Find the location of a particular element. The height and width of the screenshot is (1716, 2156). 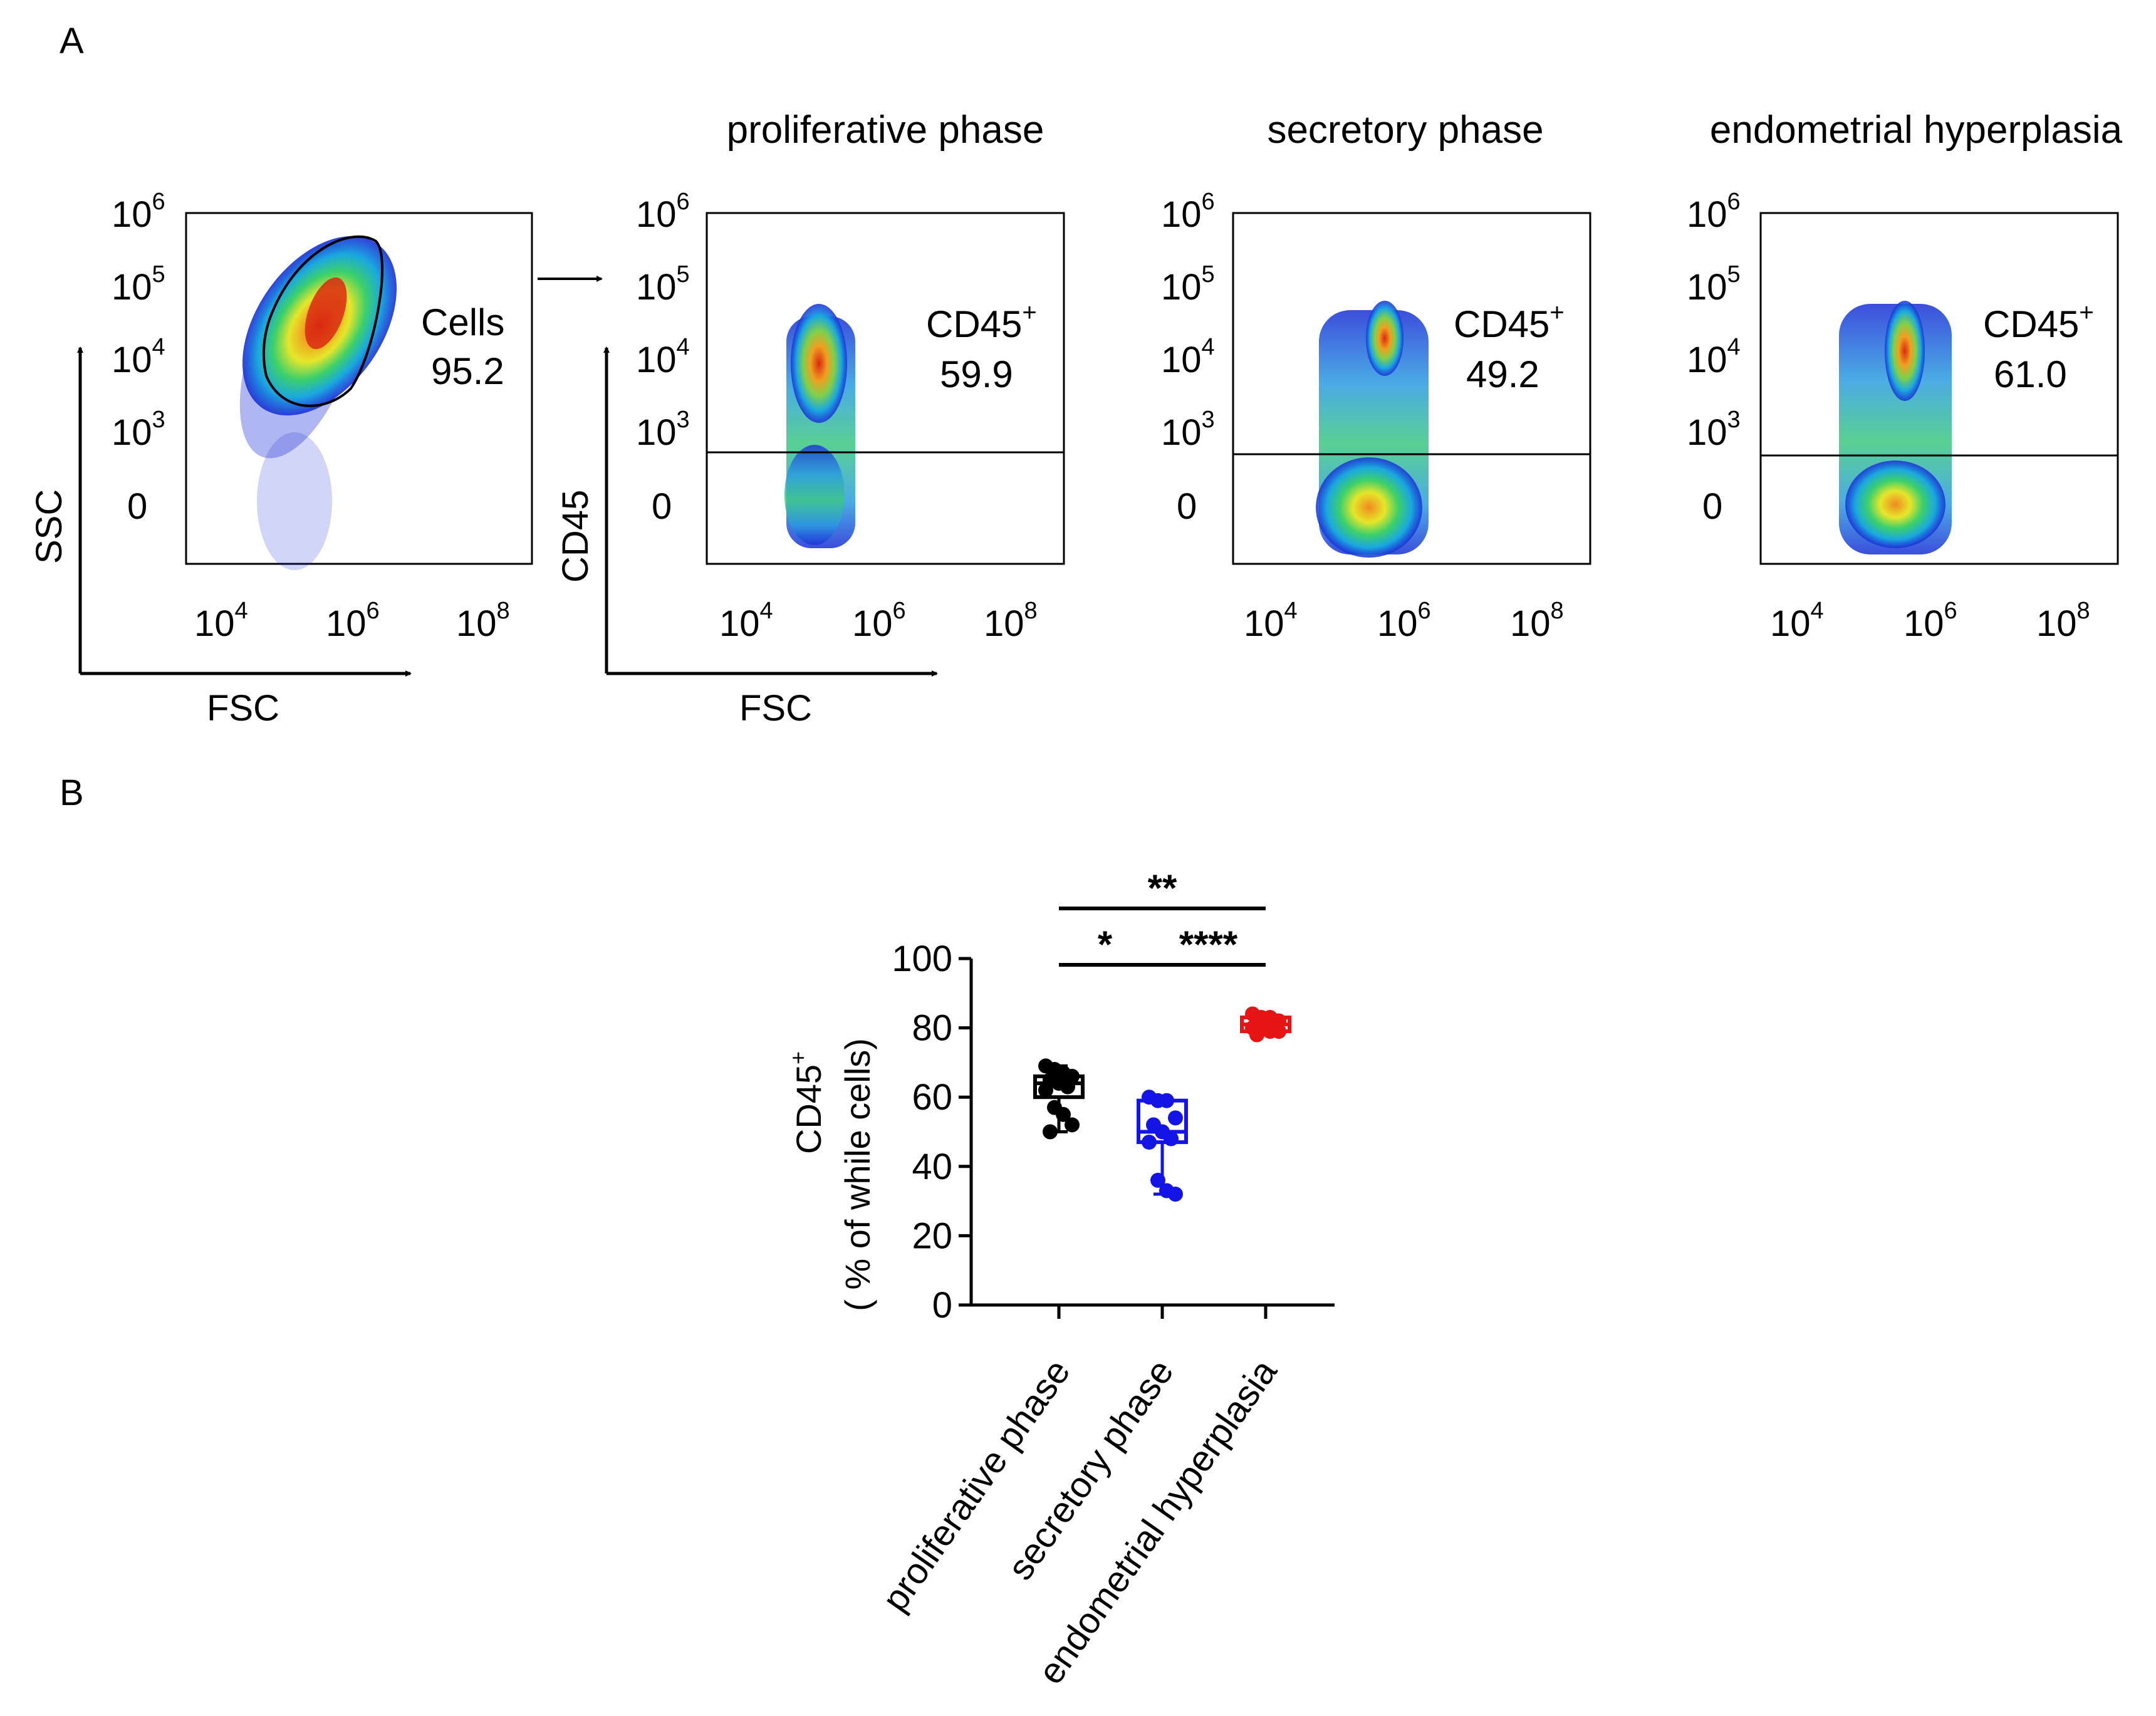

x-tick-exp: 4 is located at coordinates (241, 611).